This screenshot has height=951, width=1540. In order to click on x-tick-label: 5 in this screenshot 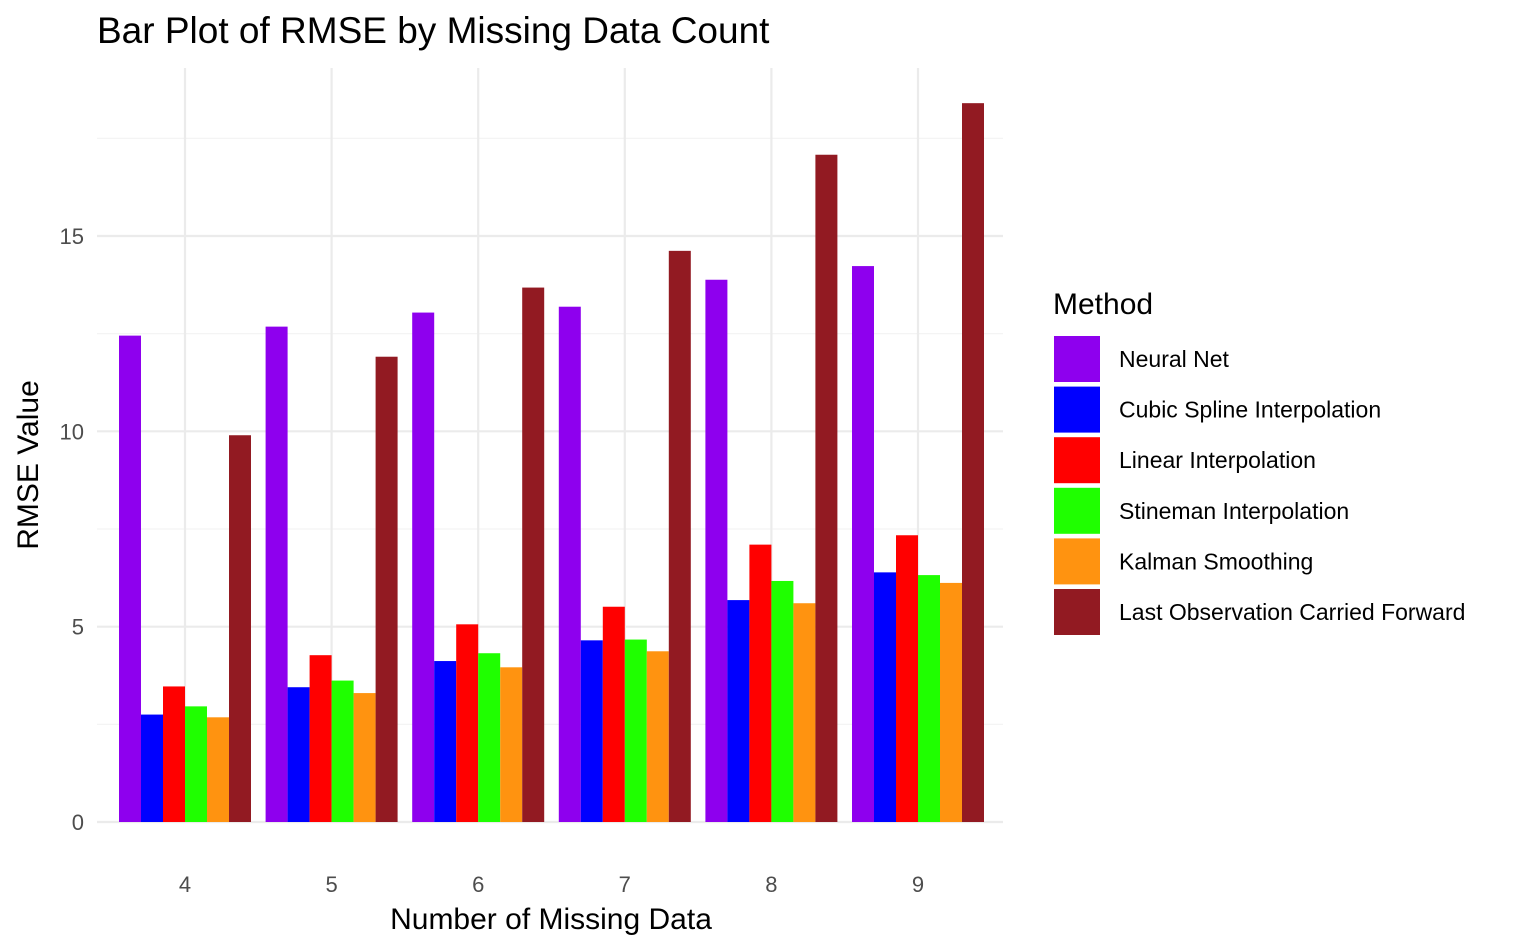, I will do `click(331, 884)`.